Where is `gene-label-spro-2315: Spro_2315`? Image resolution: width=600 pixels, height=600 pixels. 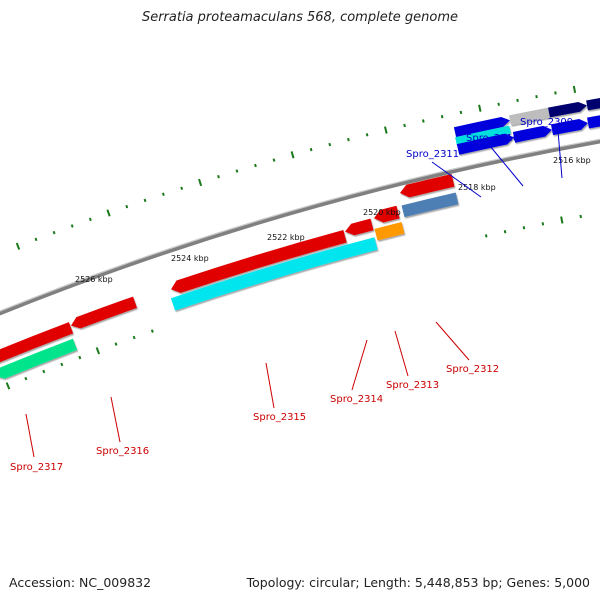 gene-label-spro-2315: Spro_2315 is located at coordinates (279, 417).